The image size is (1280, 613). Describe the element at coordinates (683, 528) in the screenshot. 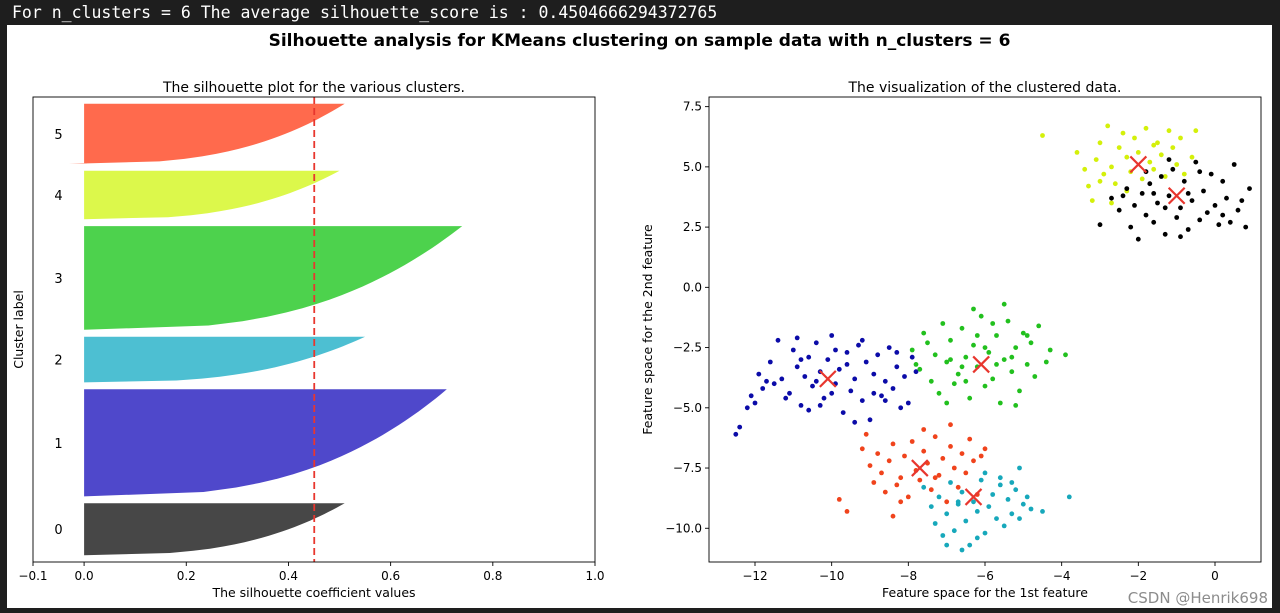

I see `scatter-ytick-label: −10.0` at that location.